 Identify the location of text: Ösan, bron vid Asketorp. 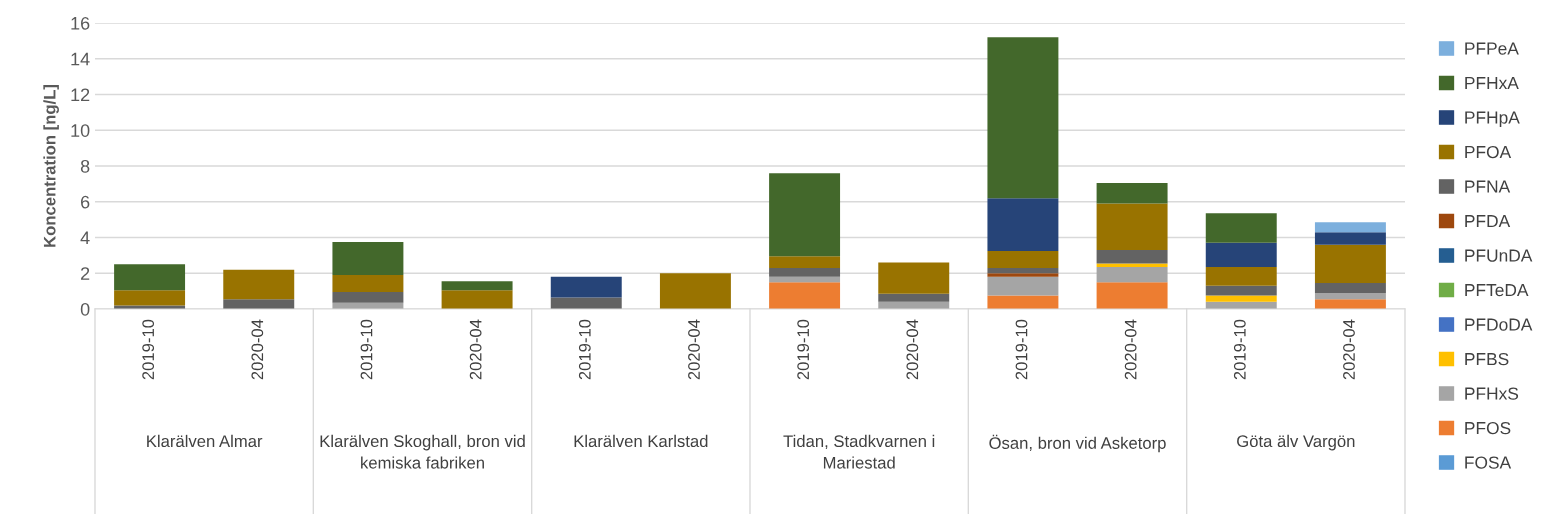
(1077, 443).